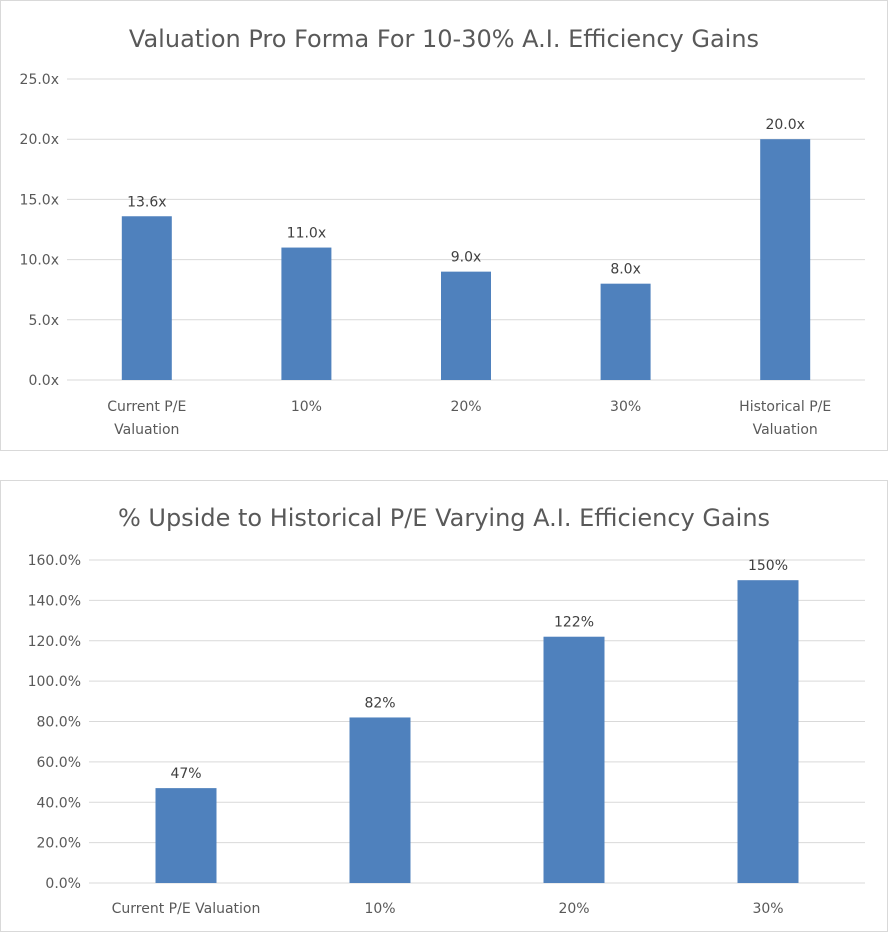 Image resolution: width=889 pixels, height=932 pixels. Describe the element at coordinates (625, 270) in the screenshot. I see `data-label: 8.0x` at that location.